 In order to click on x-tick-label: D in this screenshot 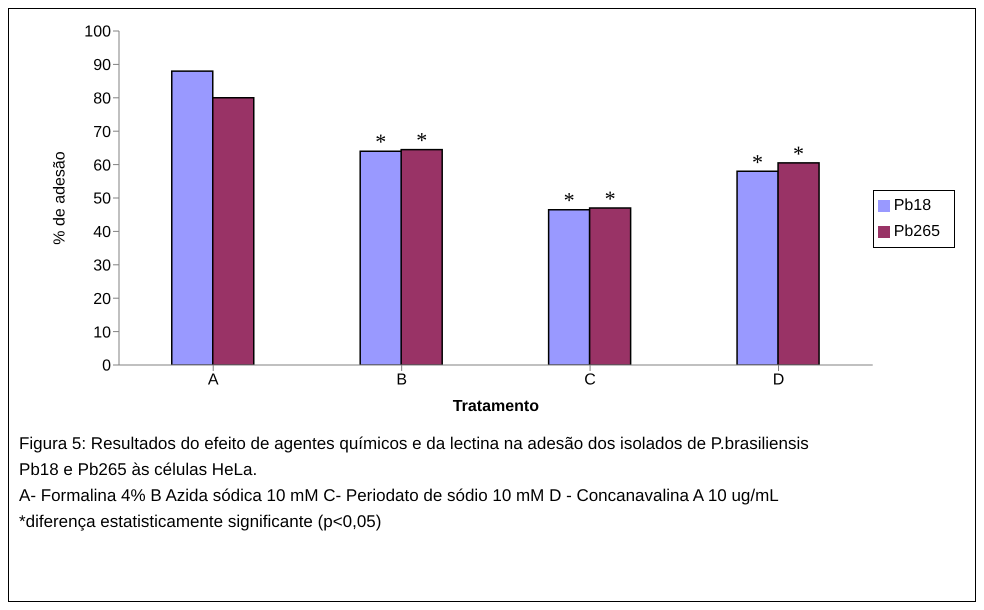, I will do `click(778, 379)`.